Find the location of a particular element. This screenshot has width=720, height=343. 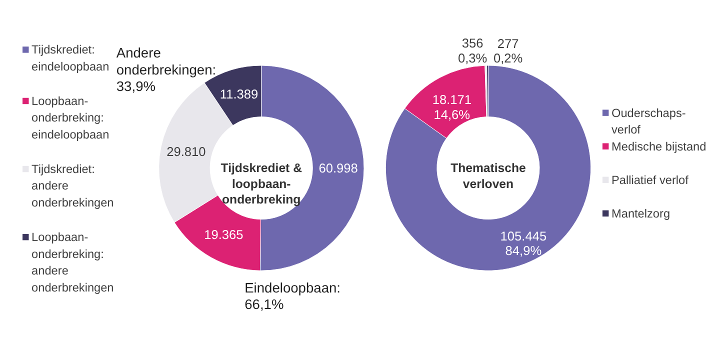

legend-label: Mantelzorg is located at coordinates (641, 213).